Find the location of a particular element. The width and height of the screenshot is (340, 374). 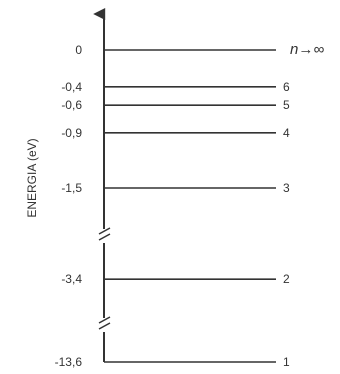

energy-value-label: -0,9 is located at coordinates (71, 133).